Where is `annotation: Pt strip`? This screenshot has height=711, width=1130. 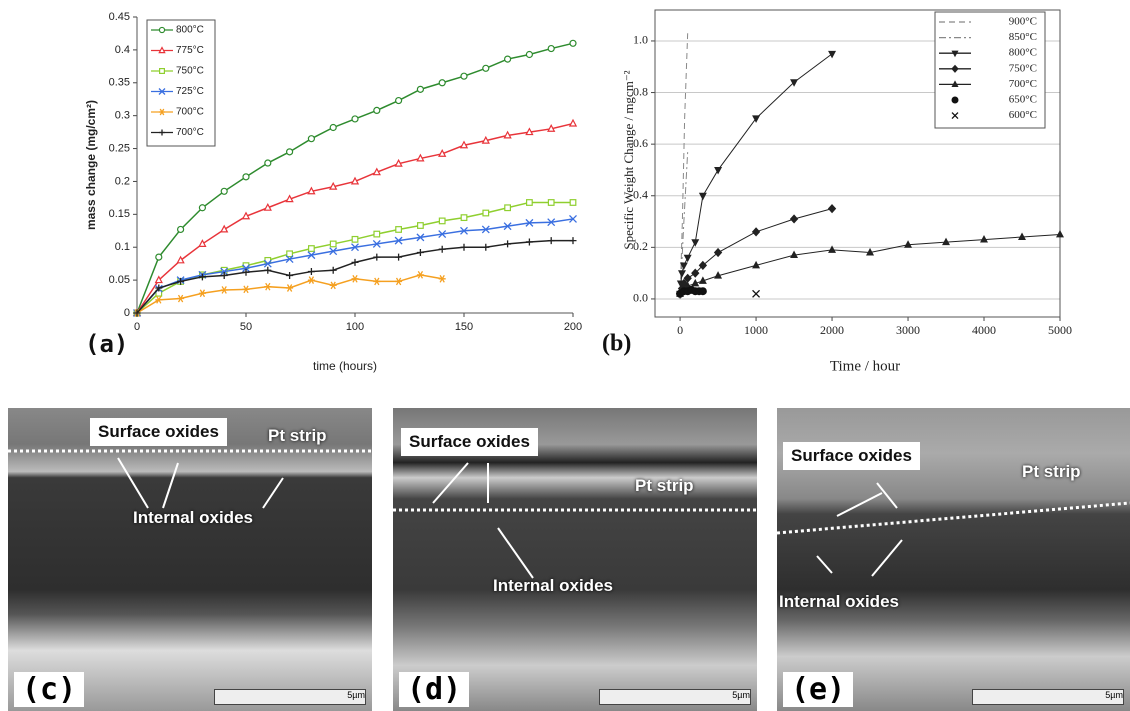 annotation: Pt strip is located at coordinates (664, 485).